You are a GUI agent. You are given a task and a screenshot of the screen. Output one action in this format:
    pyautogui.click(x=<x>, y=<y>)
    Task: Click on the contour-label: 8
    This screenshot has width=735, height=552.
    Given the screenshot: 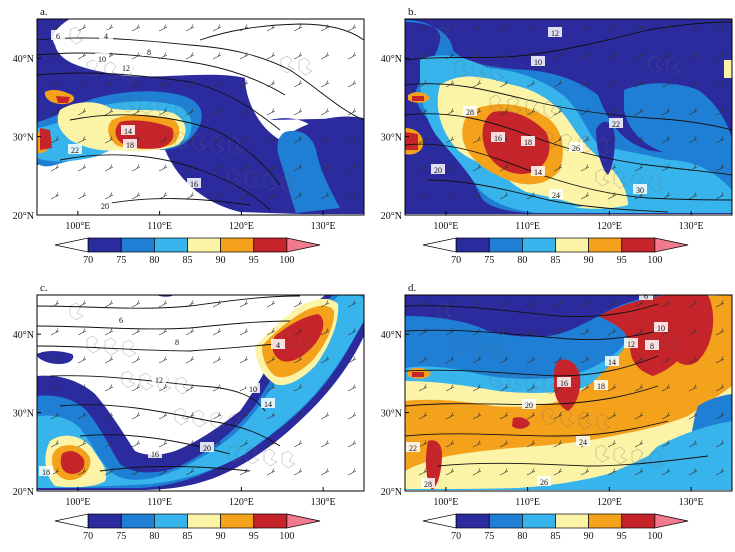 What is the action you would take?
    pyautogui.click(x=652, y=346)
    